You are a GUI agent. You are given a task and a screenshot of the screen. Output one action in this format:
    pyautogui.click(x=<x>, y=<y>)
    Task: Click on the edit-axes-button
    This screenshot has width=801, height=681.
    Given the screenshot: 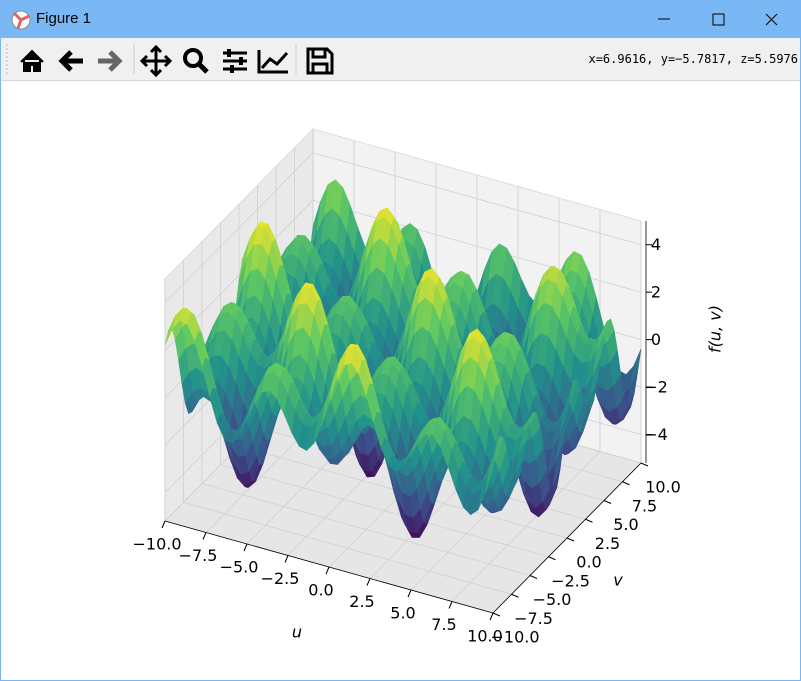 What is the action you would take?
    pyautogui.click(x=273, y=62)
    